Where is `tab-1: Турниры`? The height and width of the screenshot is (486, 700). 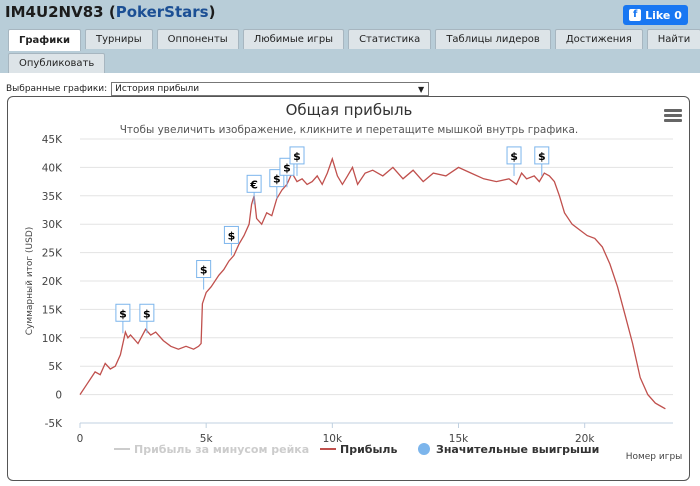 tab-1: Турниры is located at coordinates (119, 39).